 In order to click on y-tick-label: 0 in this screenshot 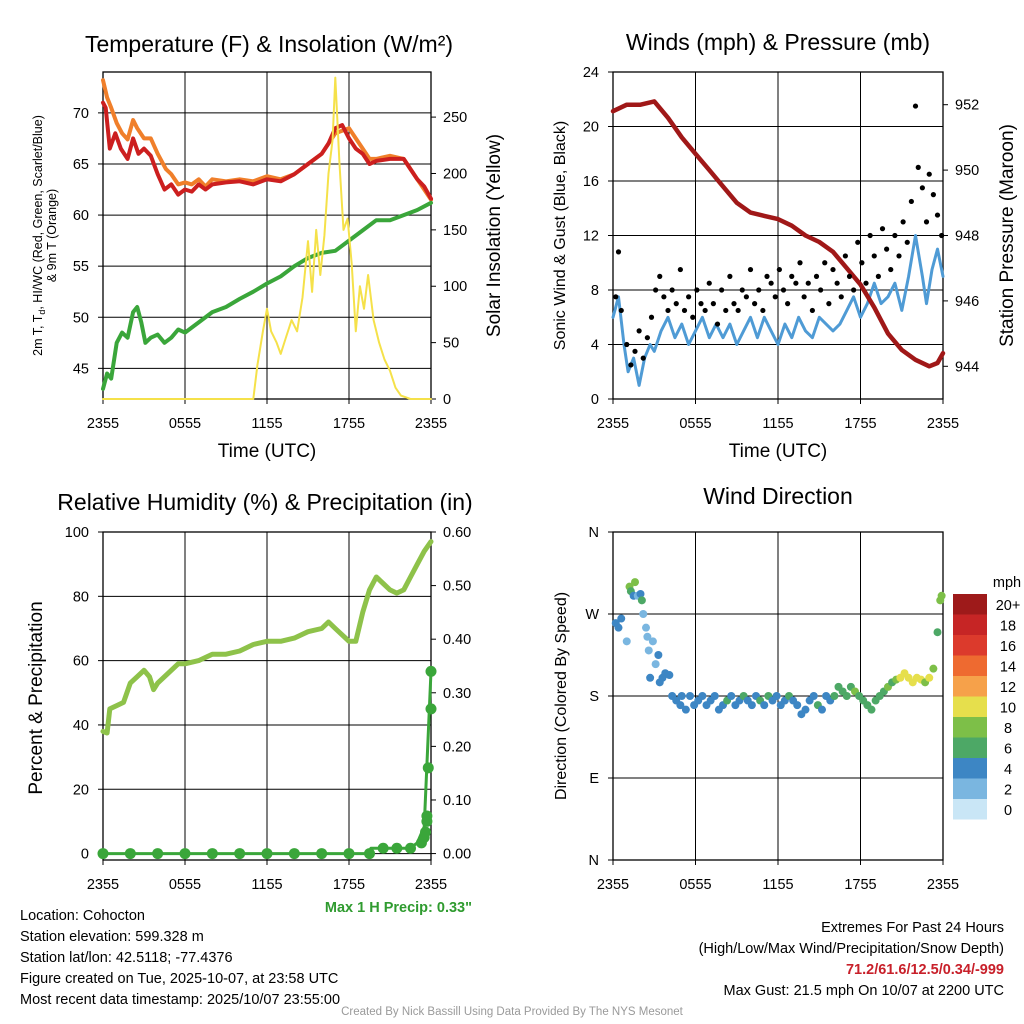, I will do `click(595, 400)`.